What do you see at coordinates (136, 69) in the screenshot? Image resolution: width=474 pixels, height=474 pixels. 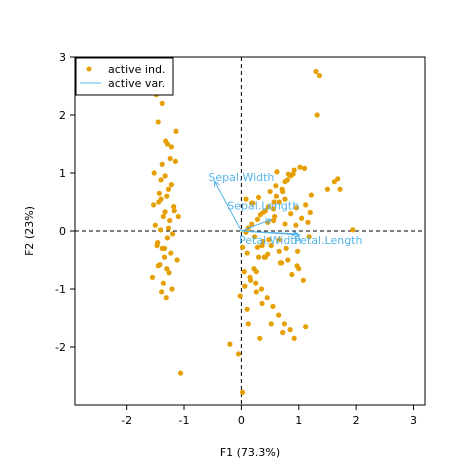 I see `legend-label-individuals: active ind.` at bounding box center [136, 69].